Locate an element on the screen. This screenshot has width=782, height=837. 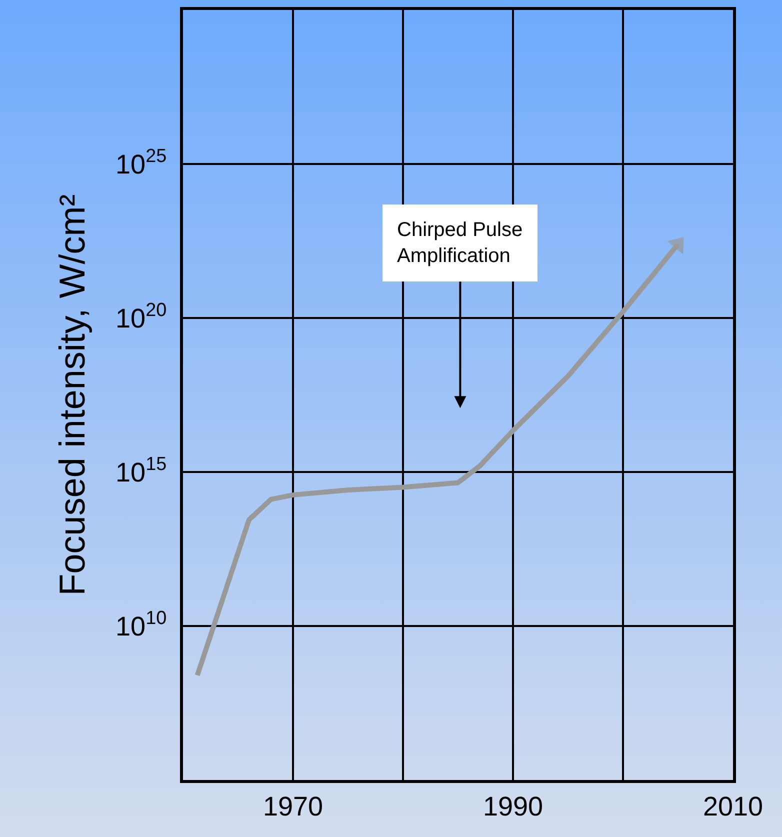
x-tick-label: 1970 is located at coordinates (293, 806).